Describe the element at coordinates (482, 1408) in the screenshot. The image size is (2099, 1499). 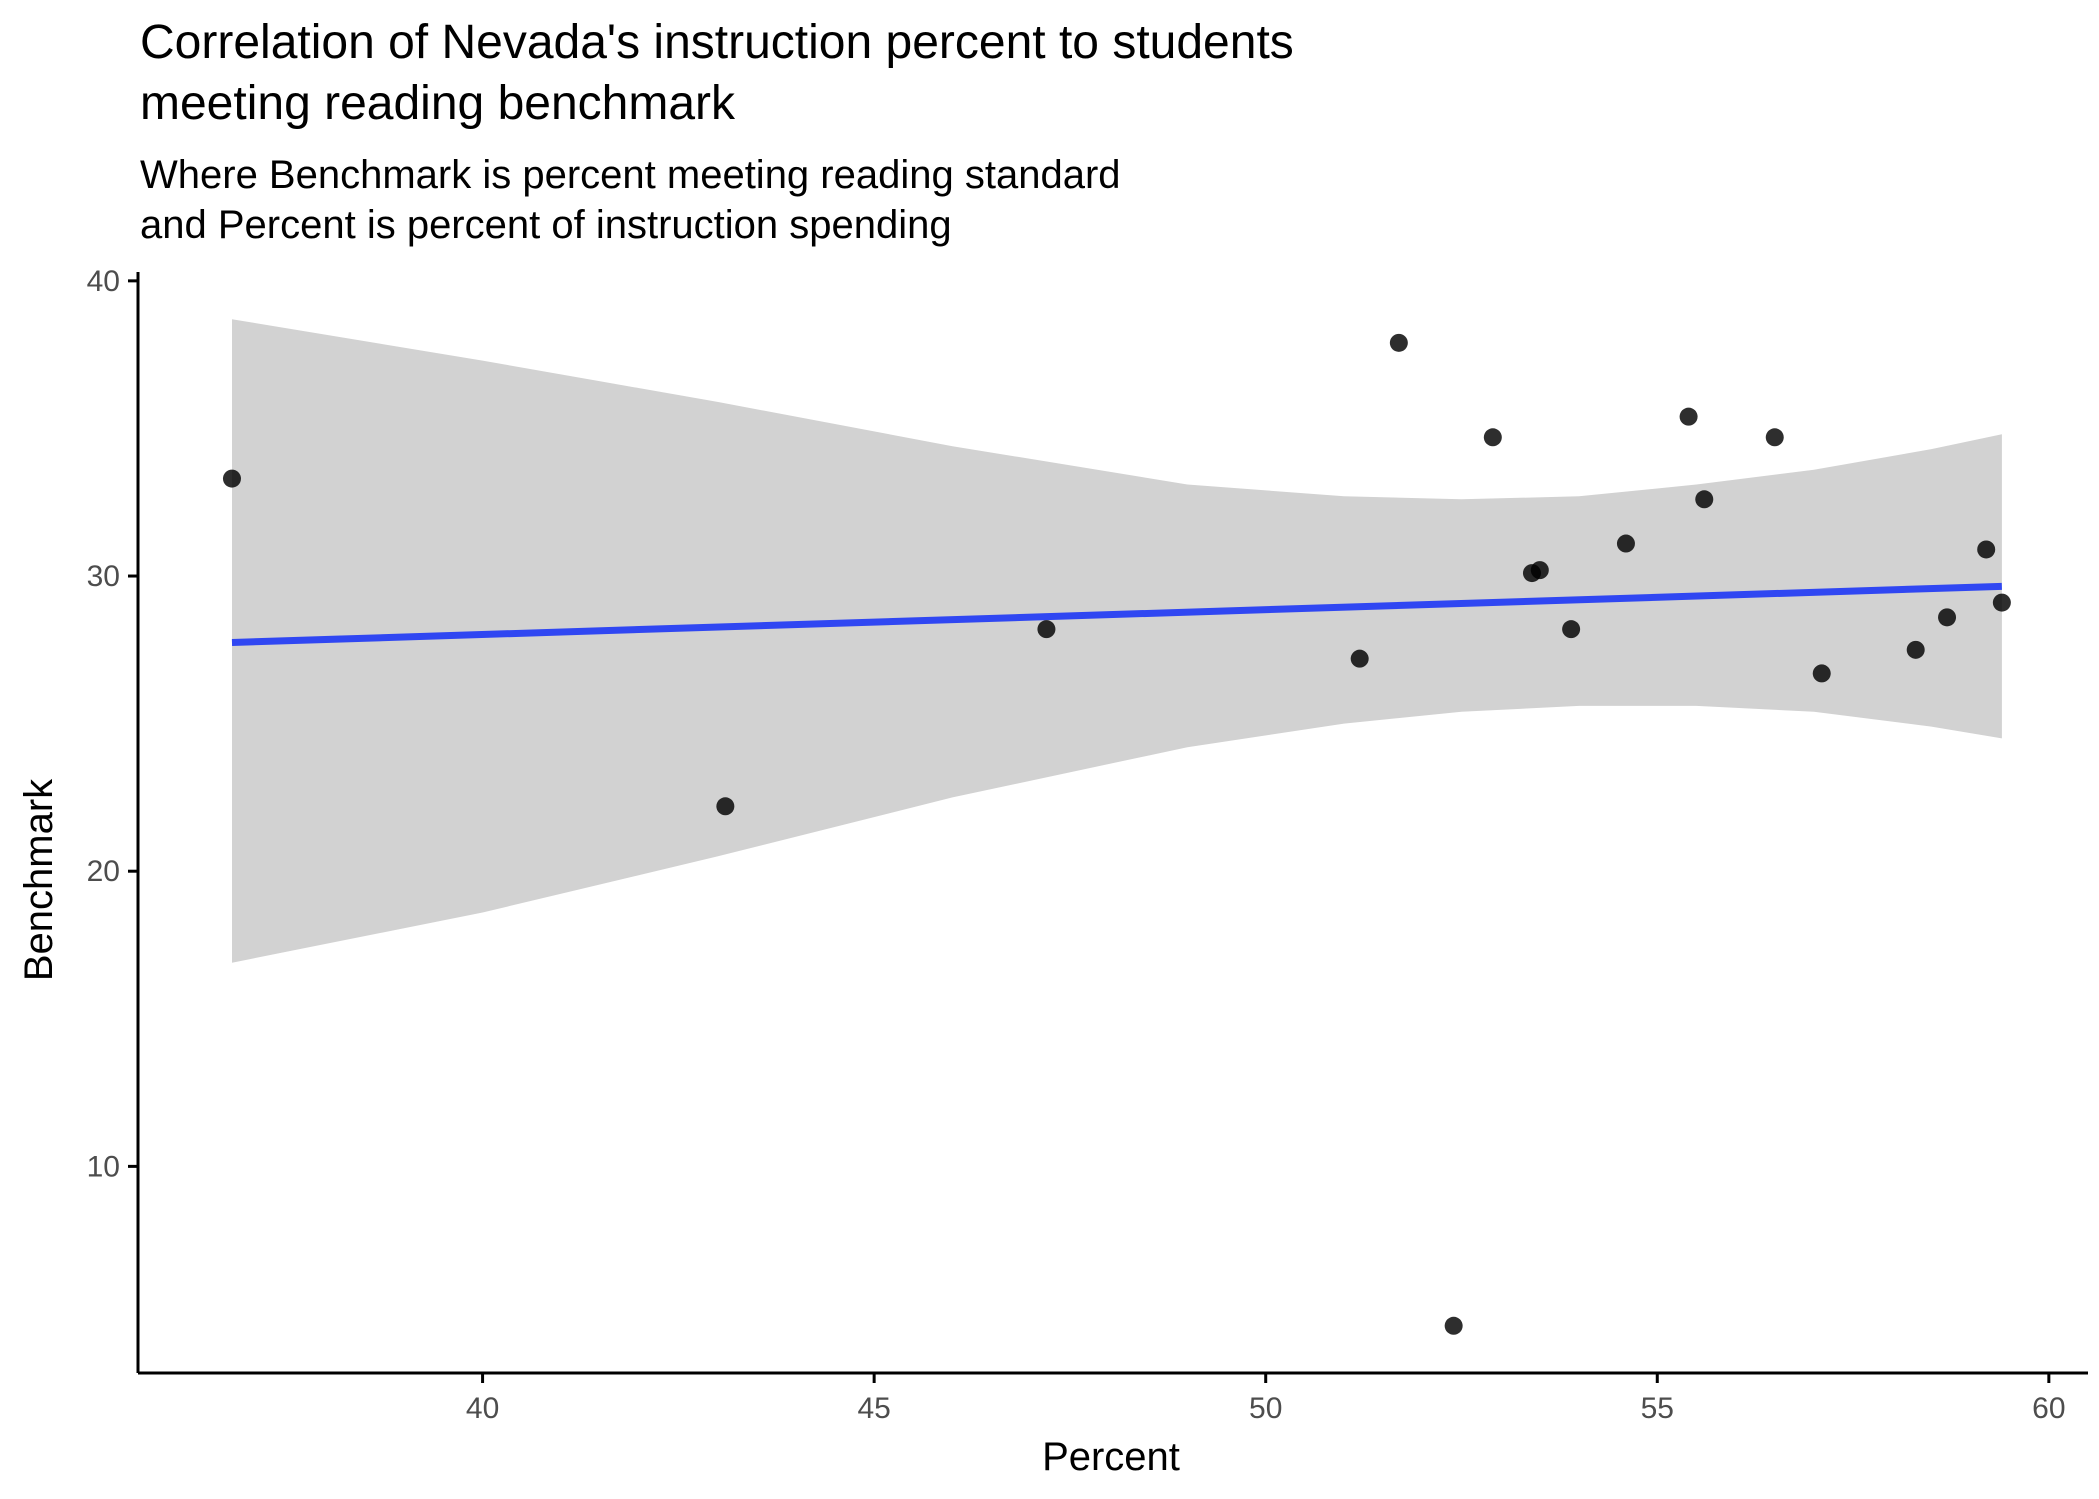
I see `x-tick-label-40: 40` at that location.